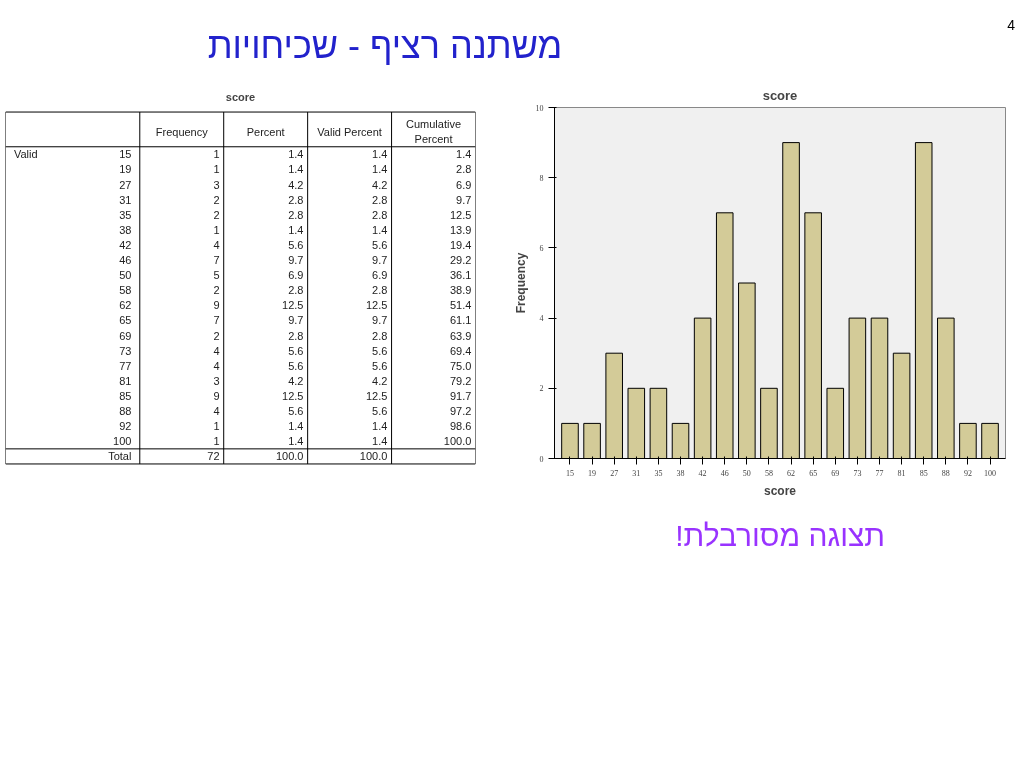  I want to click on text: תצוגה מסורבלת!, so click(780, 536).